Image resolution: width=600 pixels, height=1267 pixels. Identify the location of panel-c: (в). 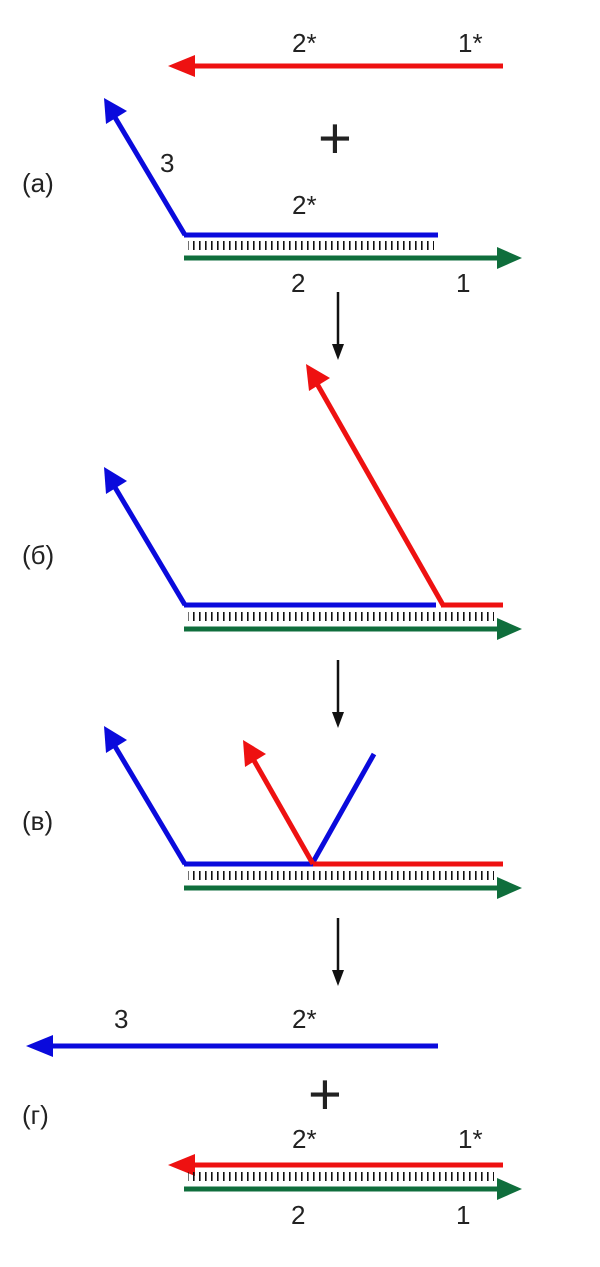
(272, 812).